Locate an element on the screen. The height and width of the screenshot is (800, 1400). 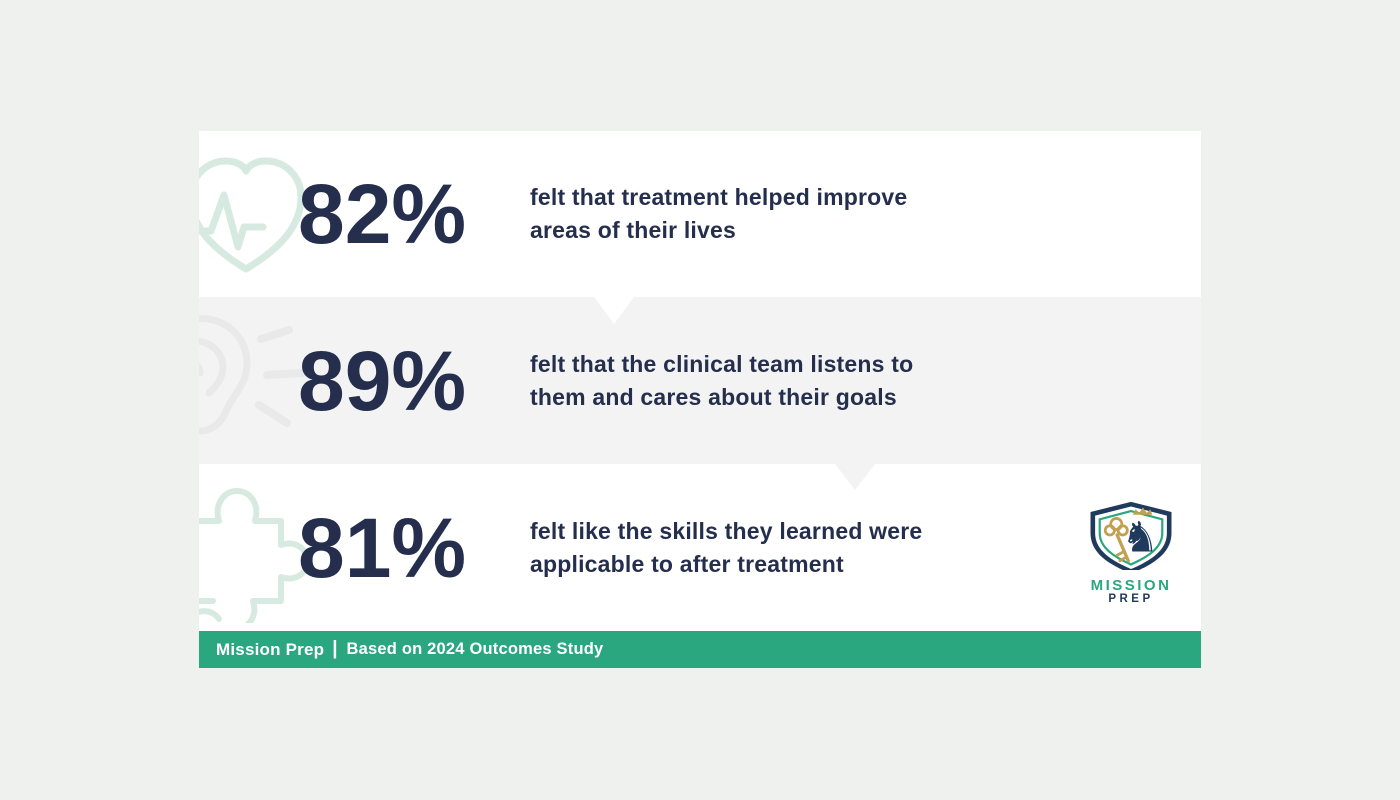
puzzle-piece-icon is located at coordinates (254, 555).